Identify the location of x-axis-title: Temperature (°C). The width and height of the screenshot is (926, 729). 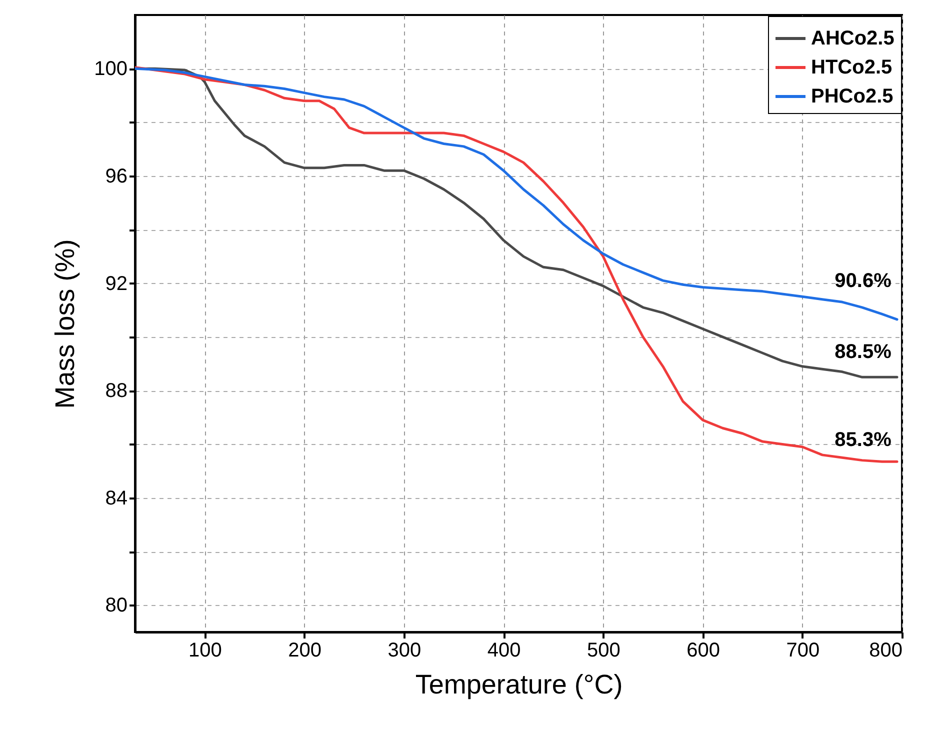
(519, 685).